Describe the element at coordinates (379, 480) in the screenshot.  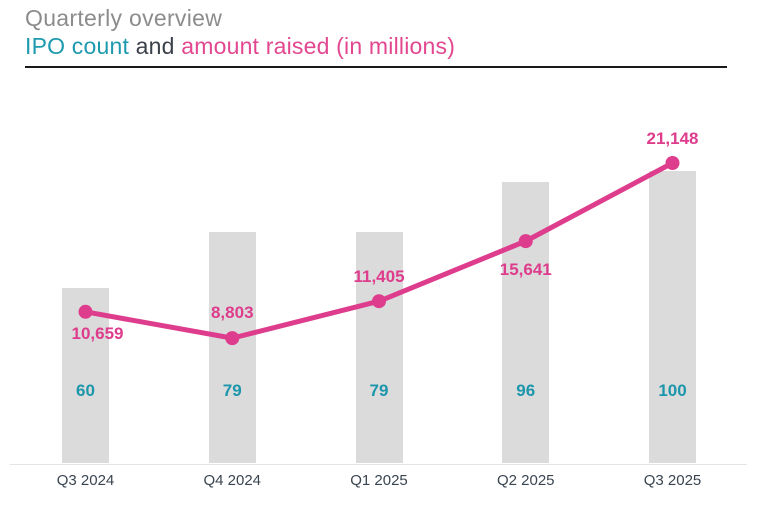
I see `x-axis-label: Q1 2025` at that location.